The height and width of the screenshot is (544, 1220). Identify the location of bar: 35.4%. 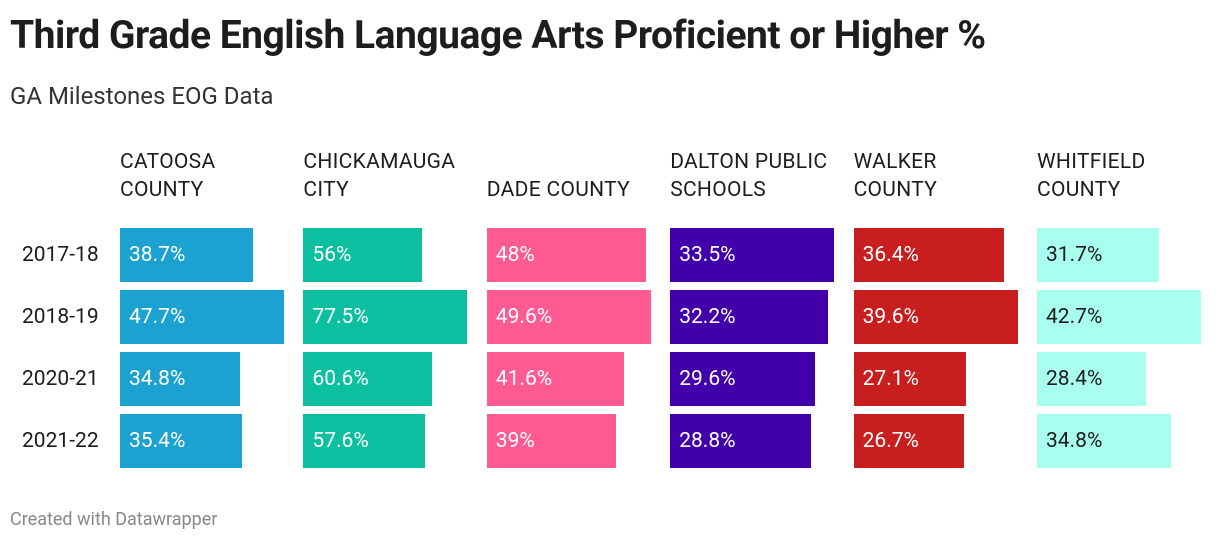
(181, 441).